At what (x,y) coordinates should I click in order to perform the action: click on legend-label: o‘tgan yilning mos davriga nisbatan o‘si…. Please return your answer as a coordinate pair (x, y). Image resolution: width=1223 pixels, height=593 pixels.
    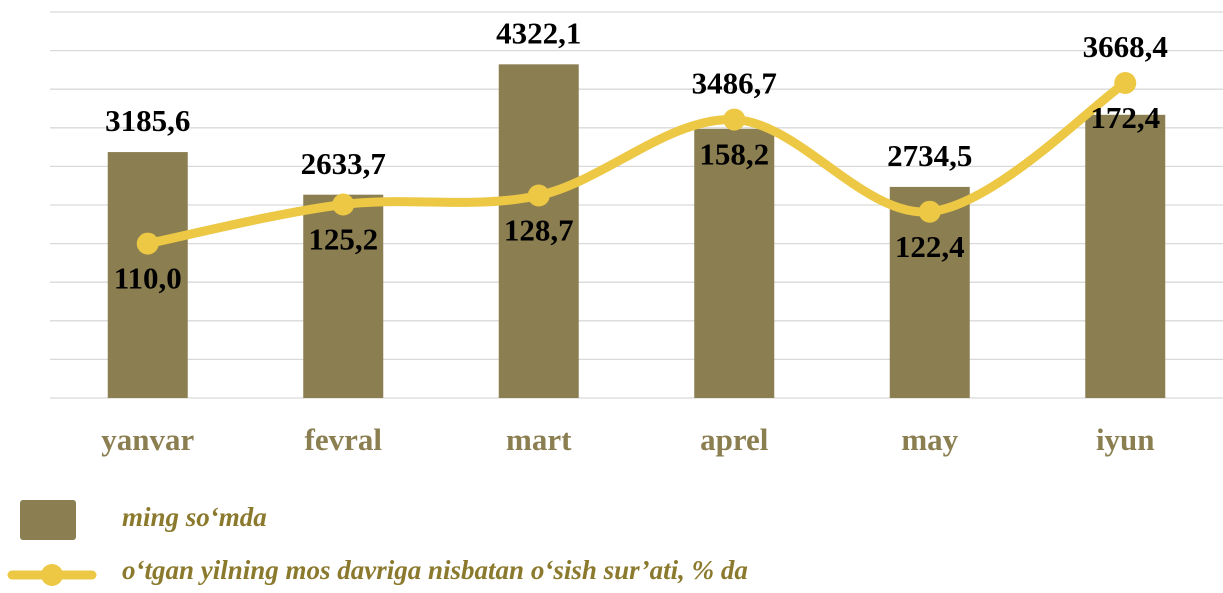
    Looking at the image, I should click on (435, 570).